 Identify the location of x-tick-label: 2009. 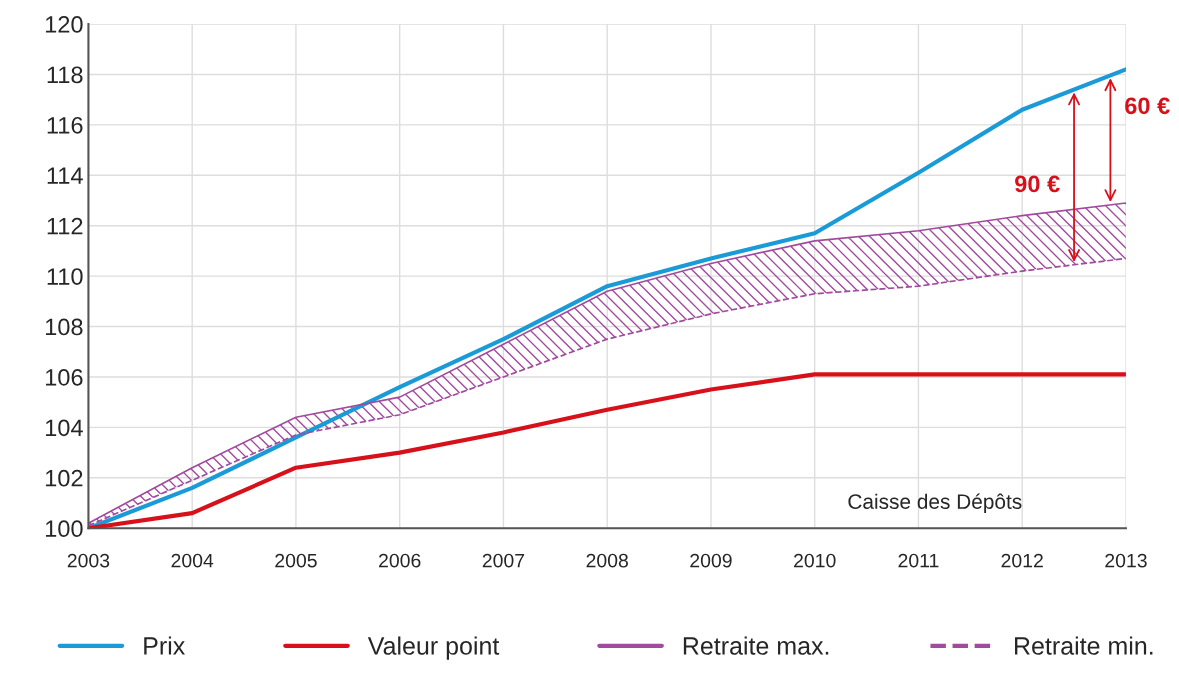
(711, 560).